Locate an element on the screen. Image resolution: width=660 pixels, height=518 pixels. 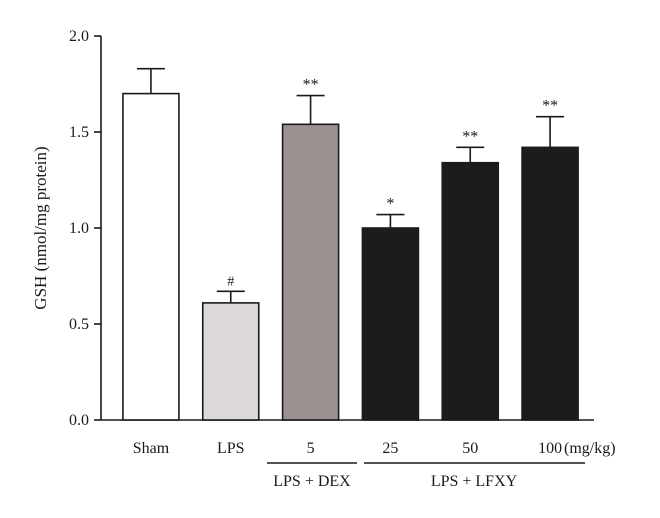
x-tick-label: 25 is located at coordinates (390, 448).